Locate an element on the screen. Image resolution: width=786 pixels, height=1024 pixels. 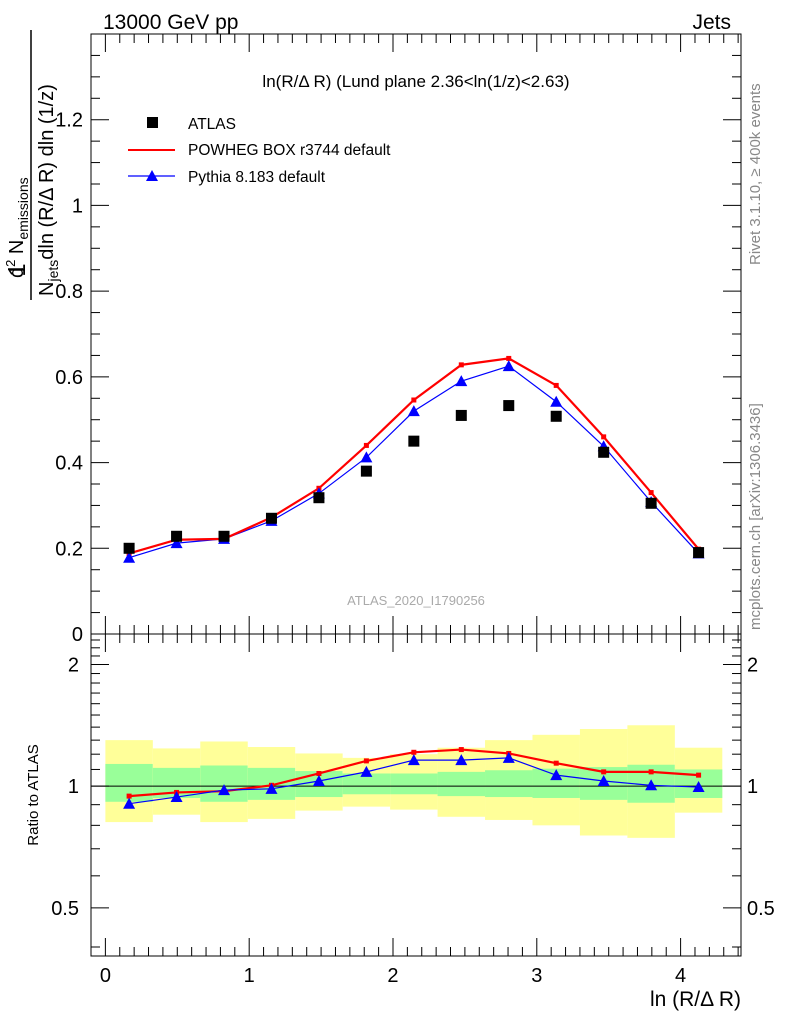
ratio-y-tick-label-right: 2 is located at coordinates (752, 666).